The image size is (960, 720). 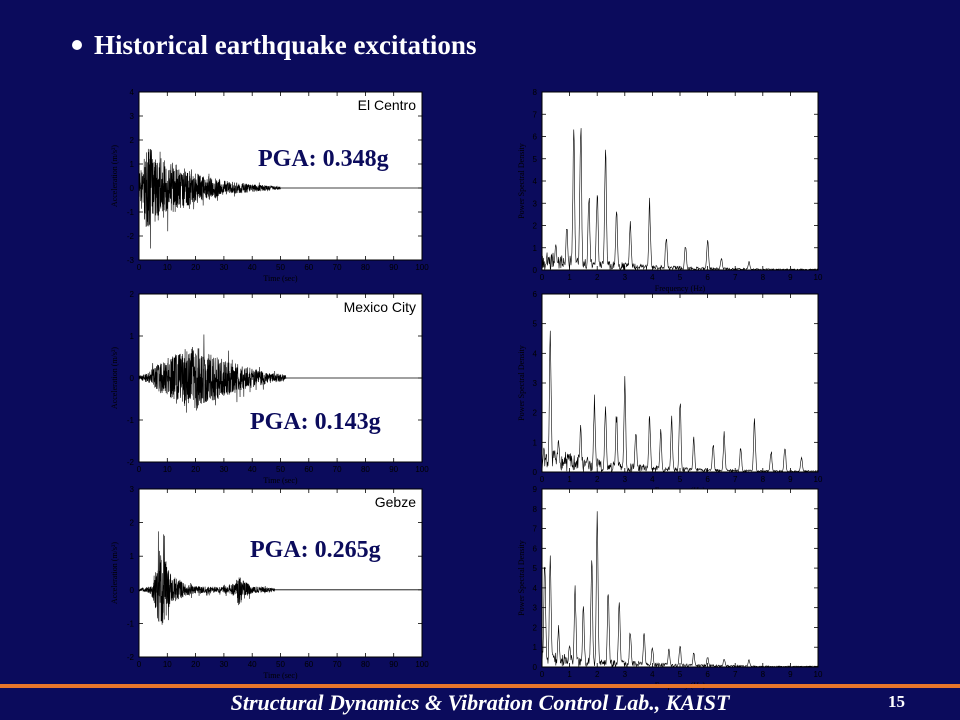 I want to click on y-tick-label: 8, so click(x=535, y=92).